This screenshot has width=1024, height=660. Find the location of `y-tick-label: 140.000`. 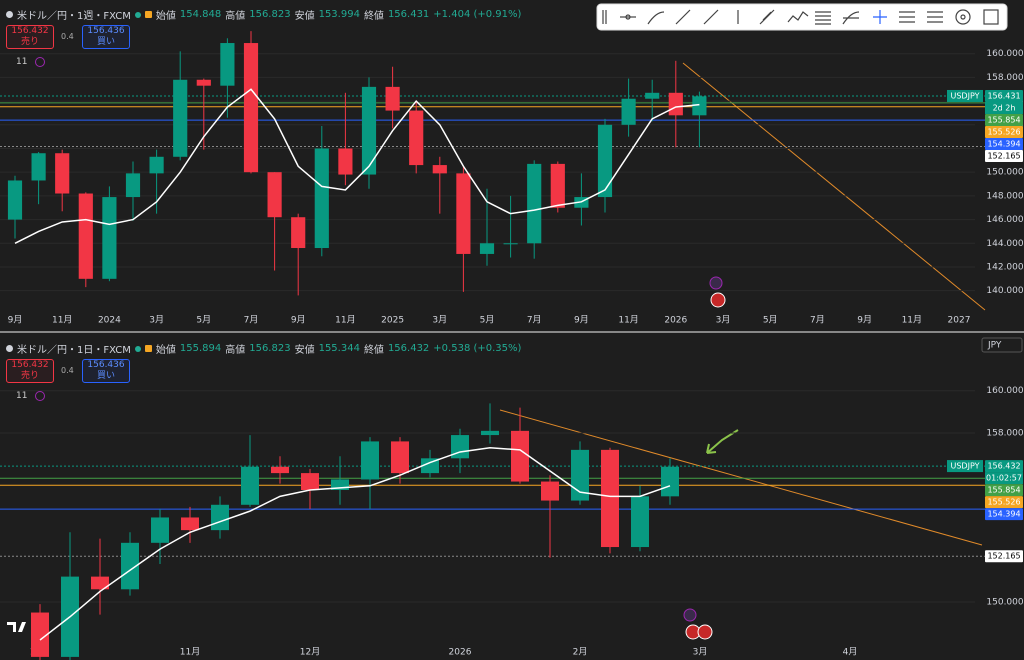

y-tick-label: 140.000 is located at coordinates (1004, 291).